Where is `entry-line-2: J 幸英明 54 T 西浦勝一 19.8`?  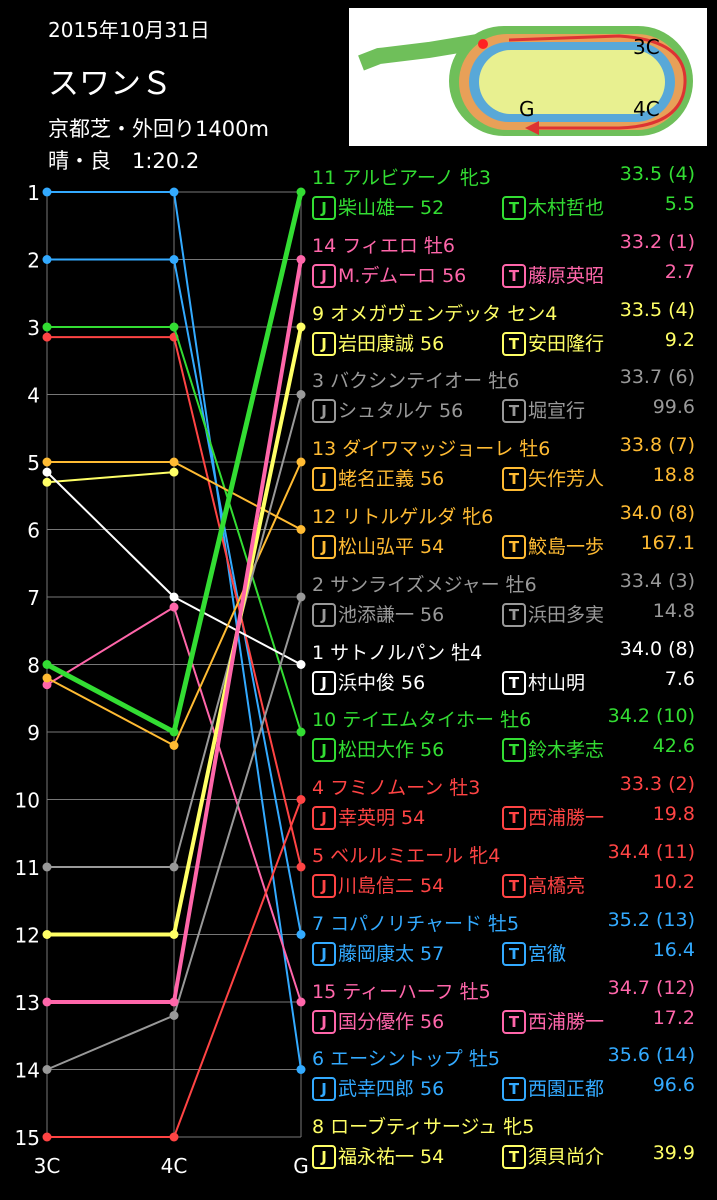 entry-line-2: J 幸英明 54 T 西浦勝一 19.8 is located at coordinates (509, 817).